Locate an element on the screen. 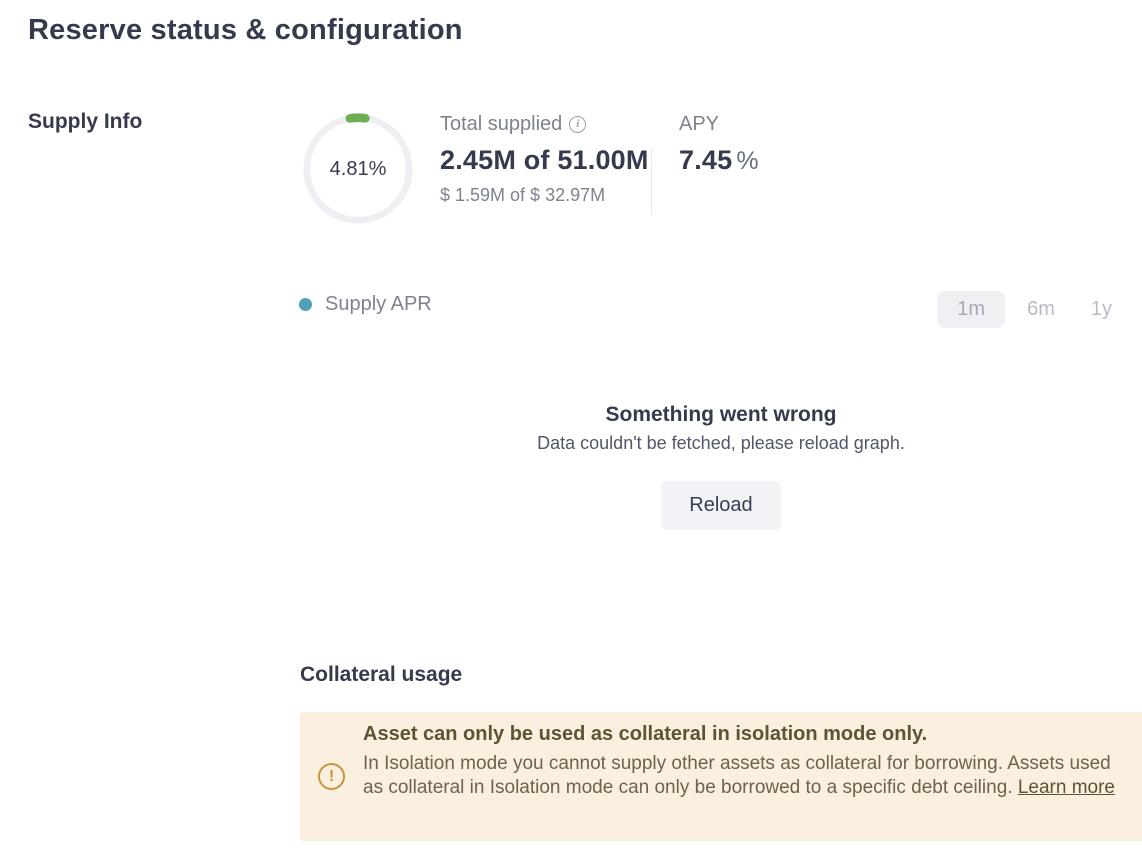  supply-apr-dot-icon is located at coordinates (305, 304).